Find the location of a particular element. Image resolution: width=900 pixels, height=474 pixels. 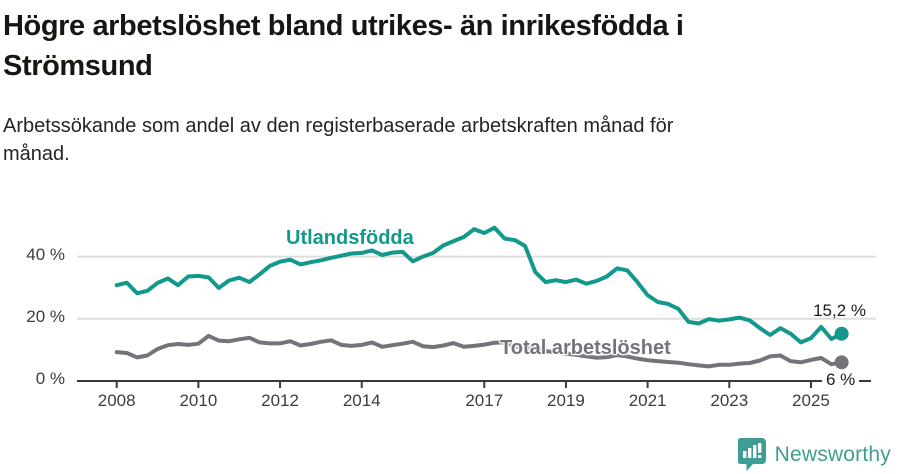

x-tick-label: 2021 is located at coordinates (647, 400).